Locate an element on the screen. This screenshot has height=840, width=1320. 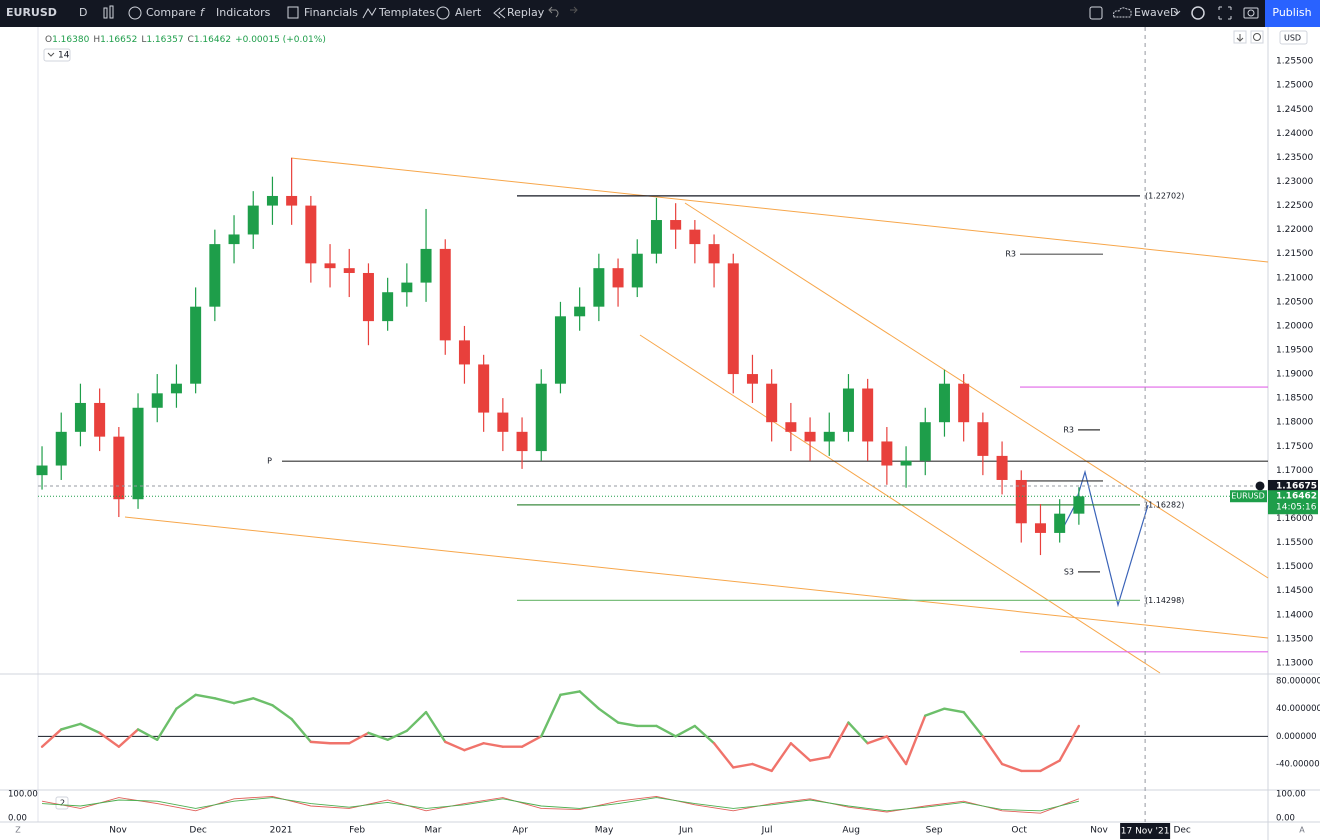
templates-icon is located at coordinates (369, 13).